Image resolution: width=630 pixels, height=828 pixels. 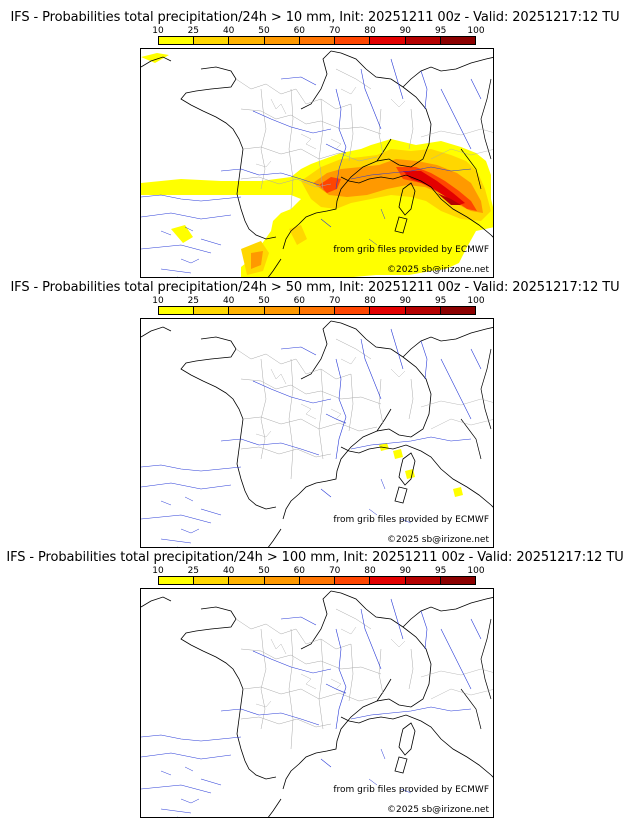 What do you see at coordinates (398, 186) in the screenshot?
I see `prob-area-orange` at bounding box center [398, 186].